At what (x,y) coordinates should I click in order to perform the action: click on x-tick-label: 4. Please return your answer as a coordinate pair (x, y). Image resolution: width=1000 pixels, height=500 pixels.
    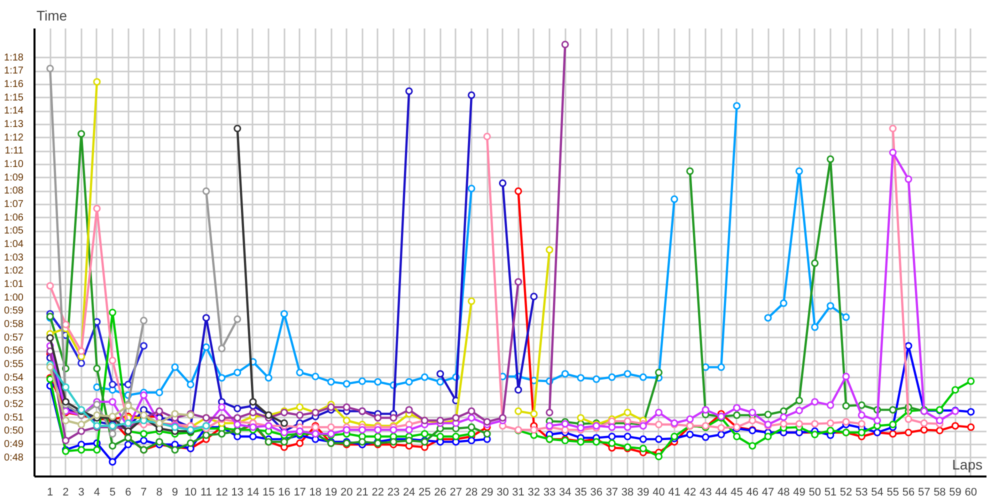
    Looking at the image, I should click on (97, 492).